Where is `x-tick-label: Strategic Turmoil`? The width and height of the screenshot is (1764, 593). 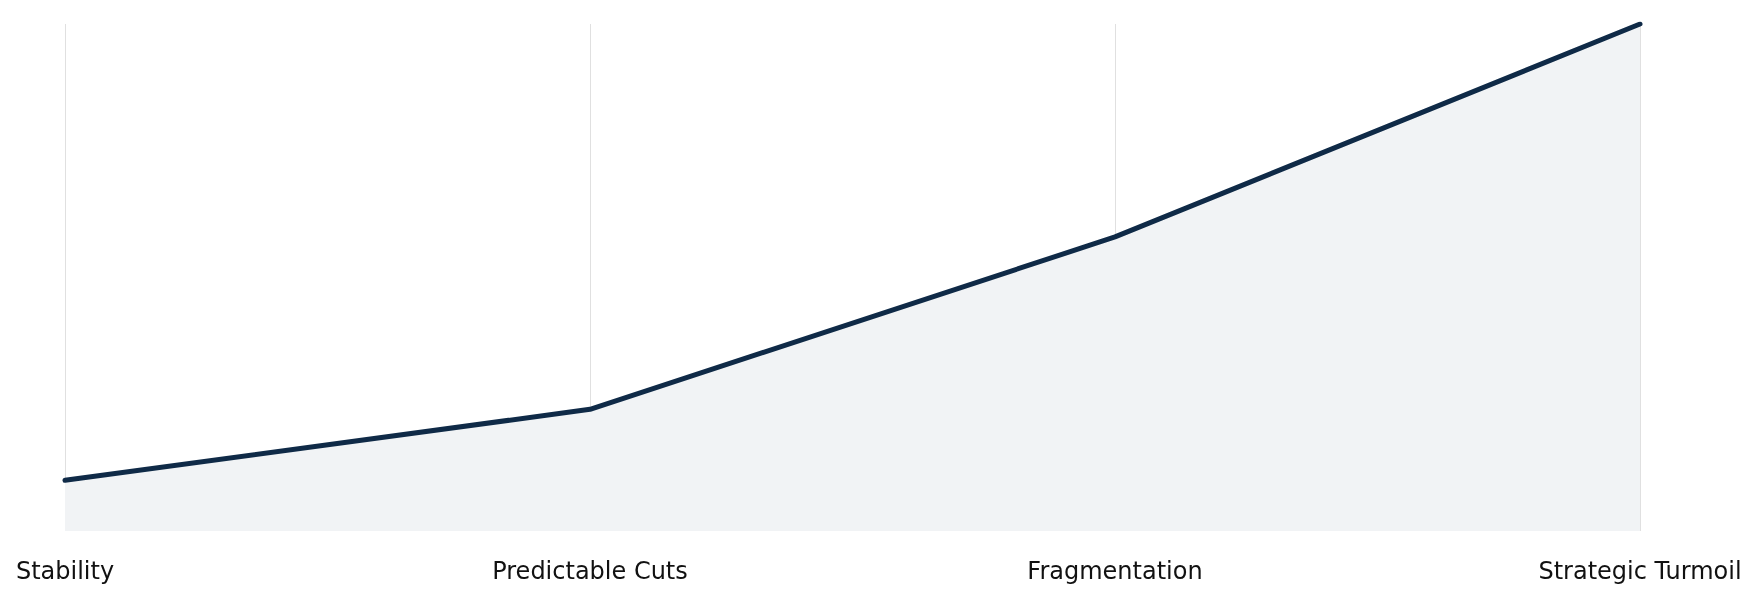
x-tick-label: Strategic Turmoil is located at coordinates (1640, 571).